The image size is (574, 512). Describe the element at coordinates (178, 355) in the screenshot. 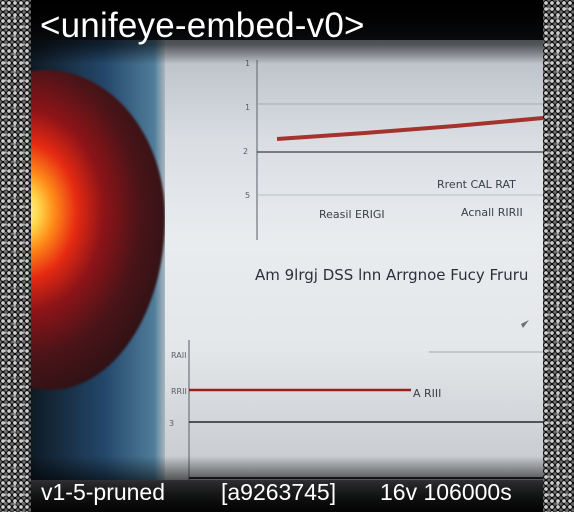

I see `lower-label-1: RAII` at that location.